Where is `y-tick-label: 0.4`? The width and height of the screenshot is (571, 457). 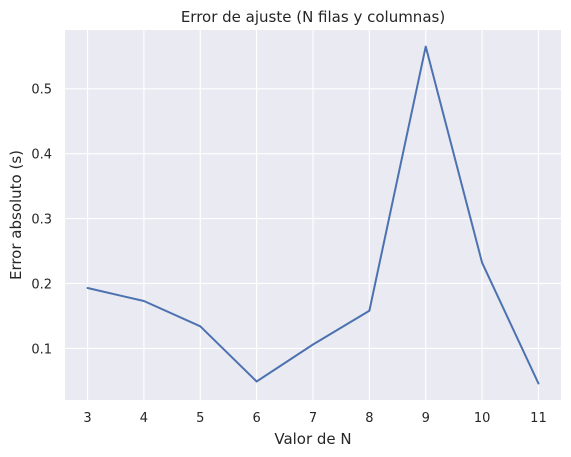
y-tick-label: 0.4 is located at coordinates (41, 155).